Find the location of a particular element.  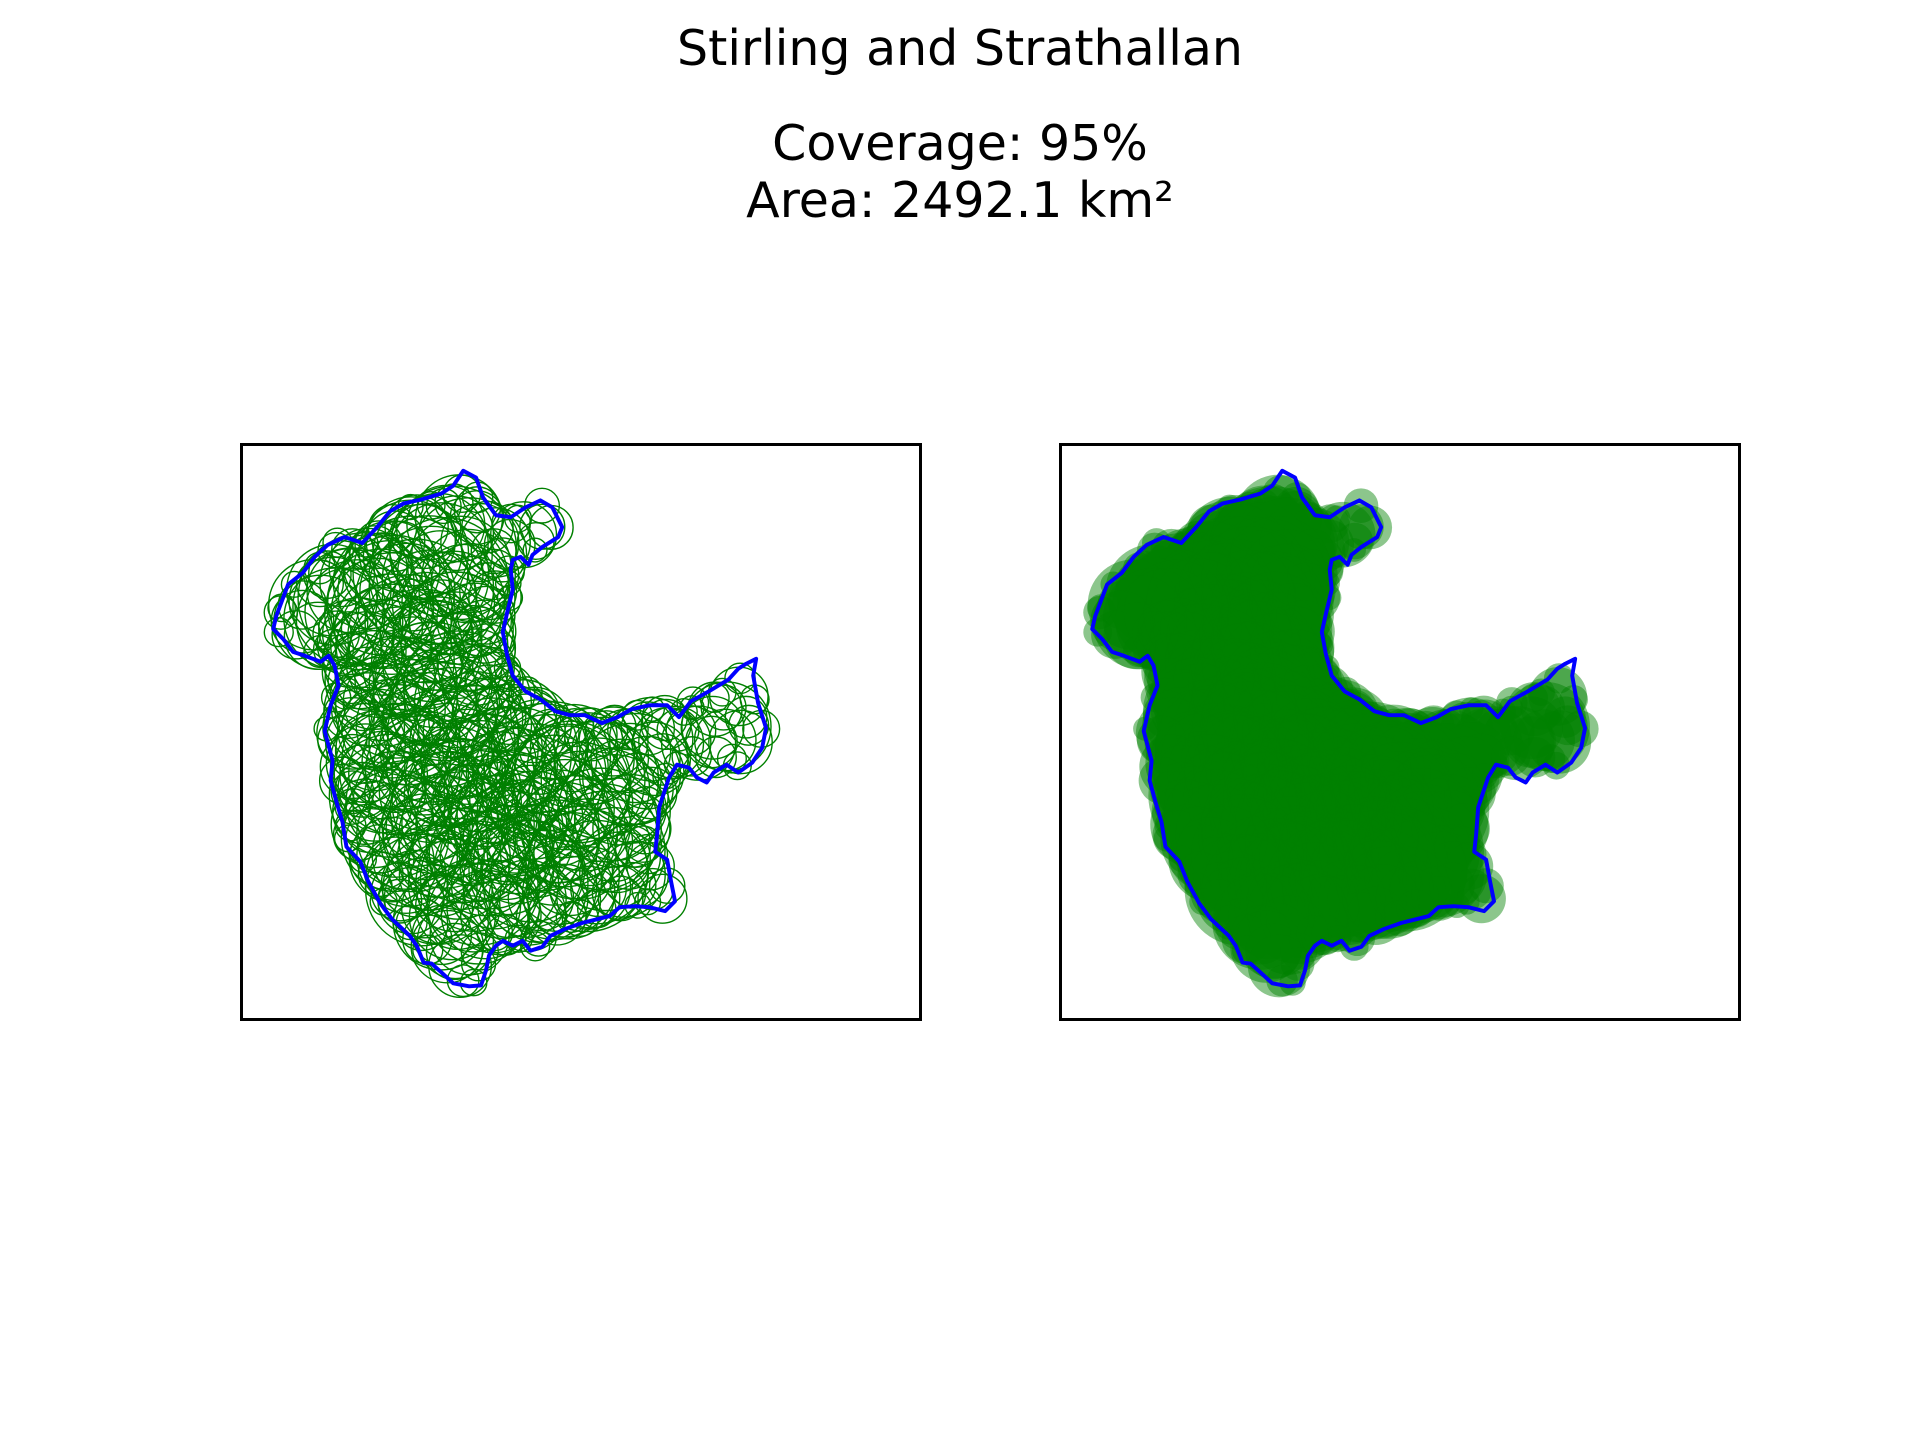

outline-circles-panel is located at coordinates (581, 732).